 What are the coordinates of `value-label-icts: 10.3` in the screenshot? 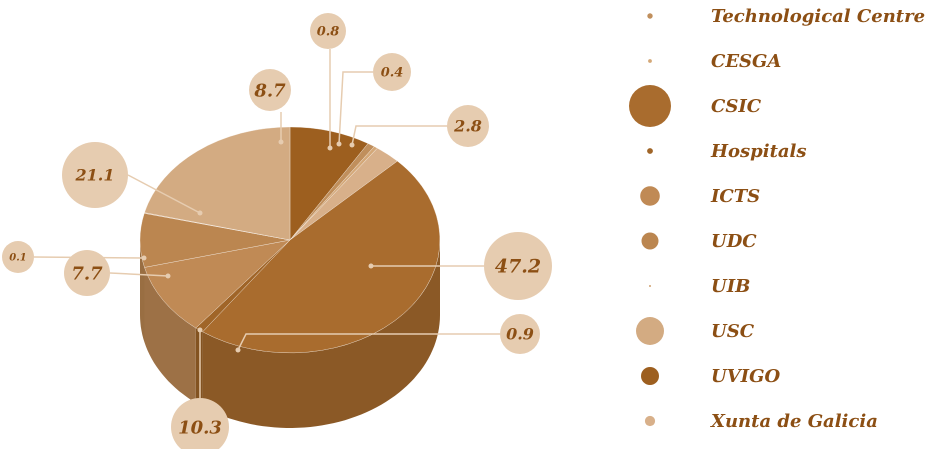 It's located at (200, 427).